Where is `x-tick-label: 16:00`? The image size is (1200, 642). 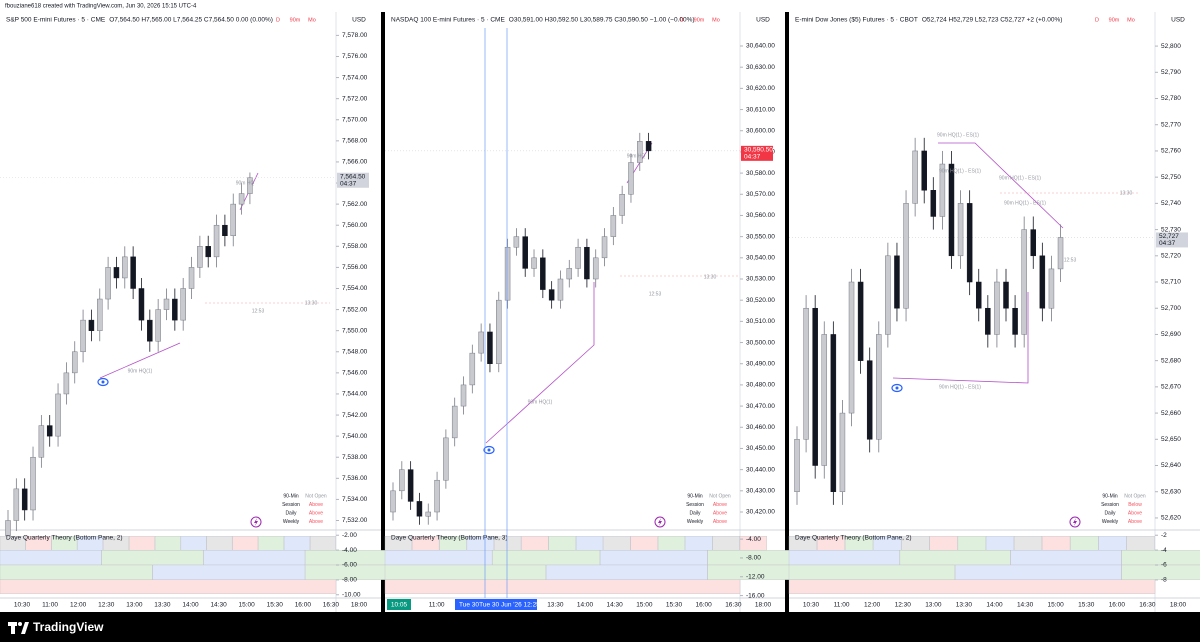 x-tick-label: 16:00 is located at coordinates (303, 605).